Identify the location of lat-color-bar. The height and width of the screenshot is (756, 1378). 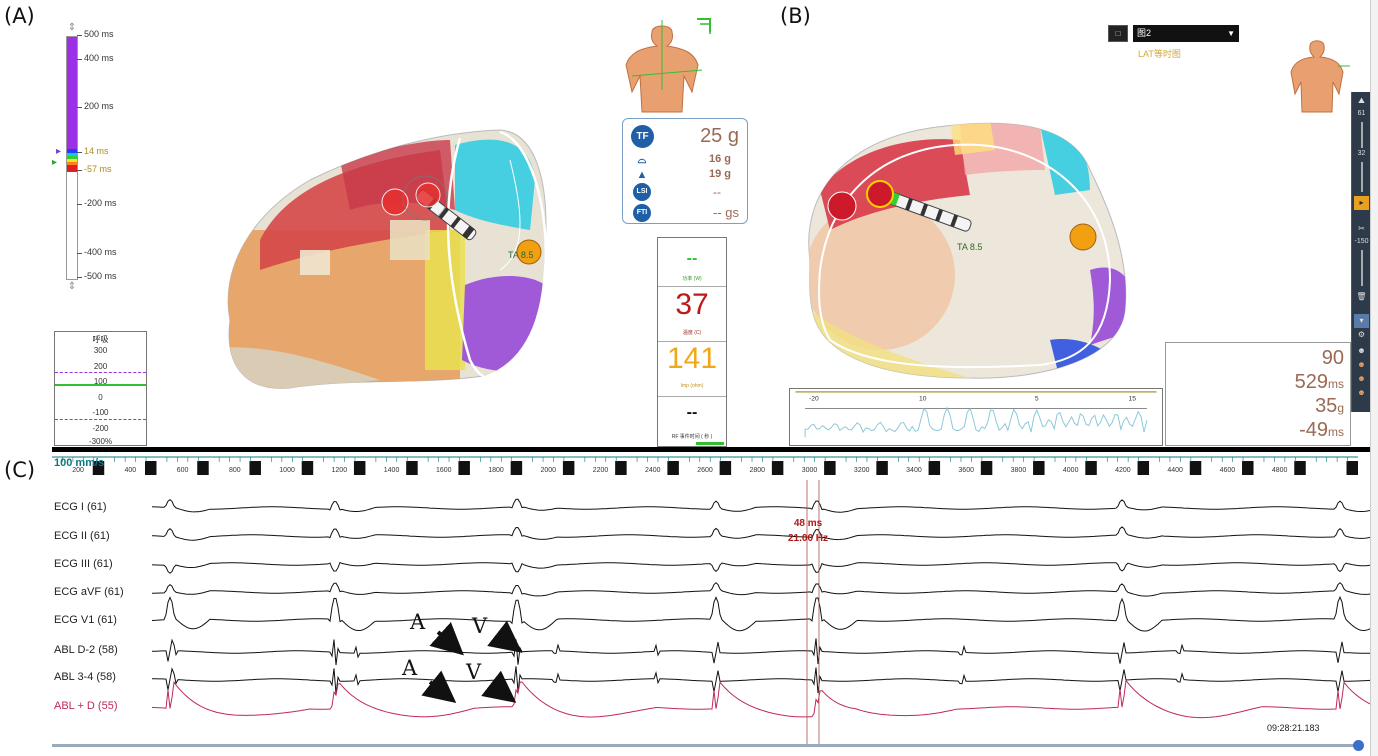
(72, 158).